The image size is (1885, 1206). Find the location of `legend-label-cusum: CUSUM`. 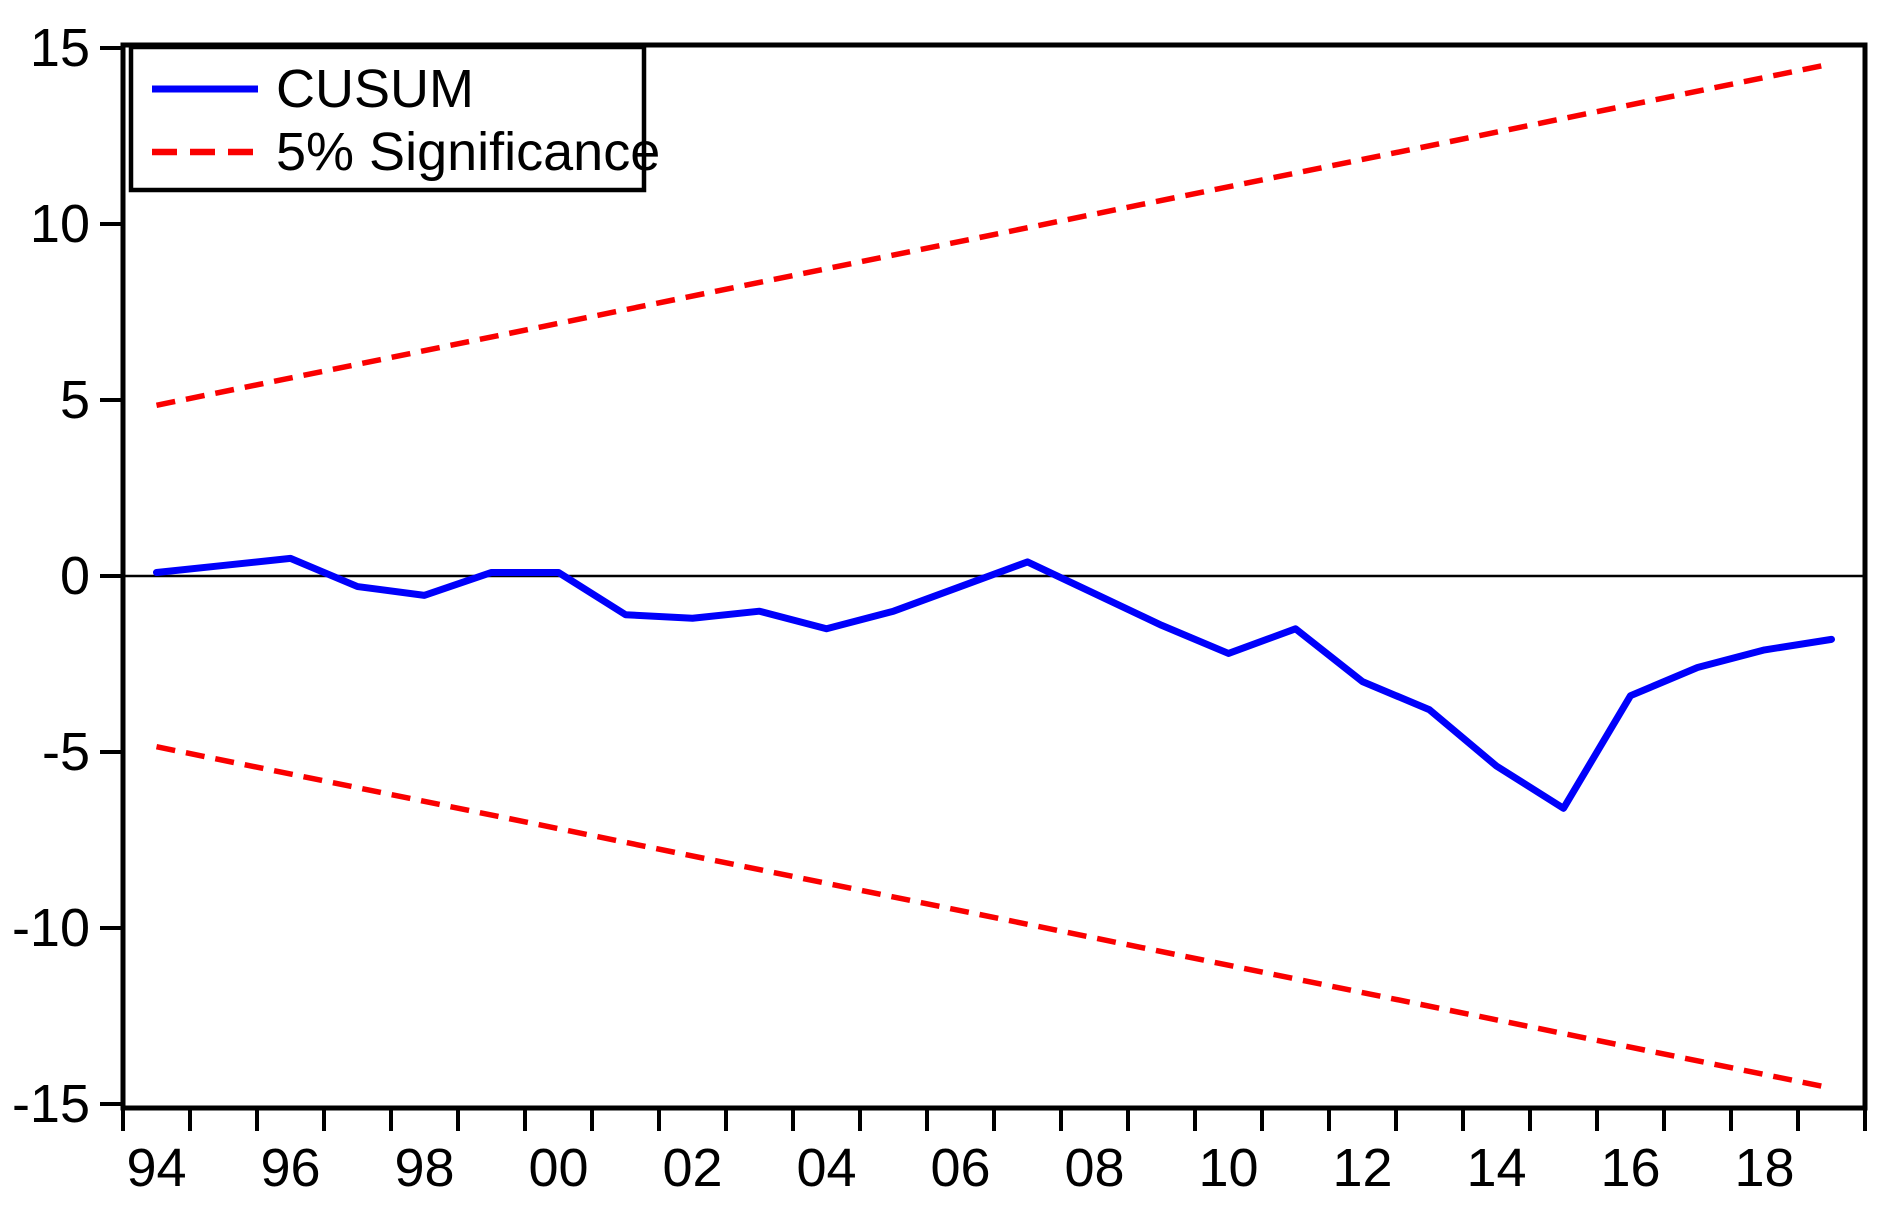

legend-label-cusum: CUSUM is located at coordinates (375, 89).